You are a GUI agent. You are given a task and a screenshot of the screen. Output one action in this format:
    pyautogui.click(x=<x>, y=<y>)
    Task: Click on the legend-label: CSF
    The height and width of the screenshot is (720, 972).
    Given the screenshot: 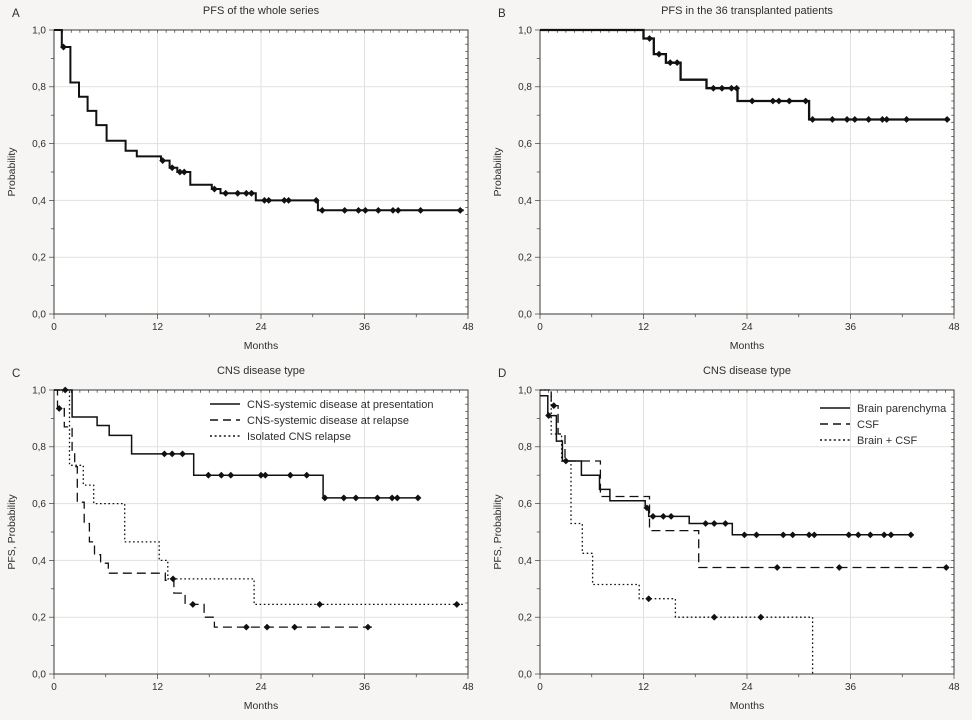 What is the action you would take?
    pyautogui.click(x=868, y=425)
    